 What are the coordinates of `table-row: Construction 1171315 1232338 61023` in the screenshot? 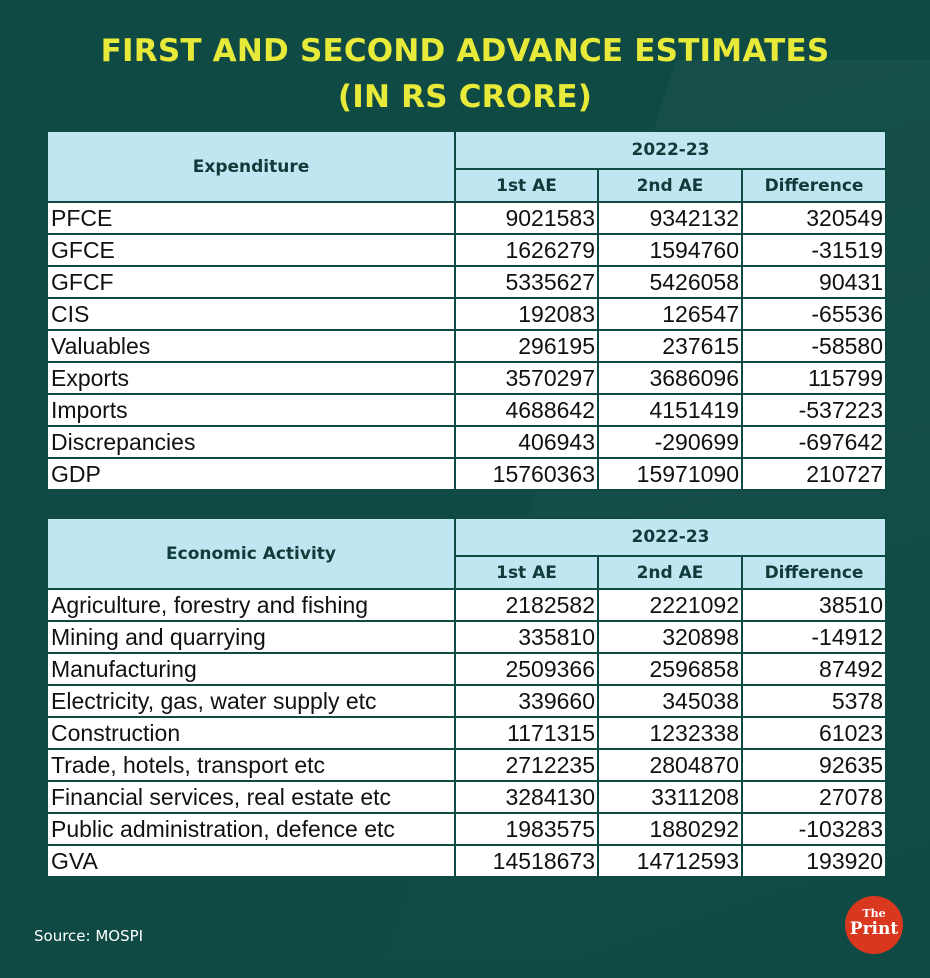 It's located at (467, 733).